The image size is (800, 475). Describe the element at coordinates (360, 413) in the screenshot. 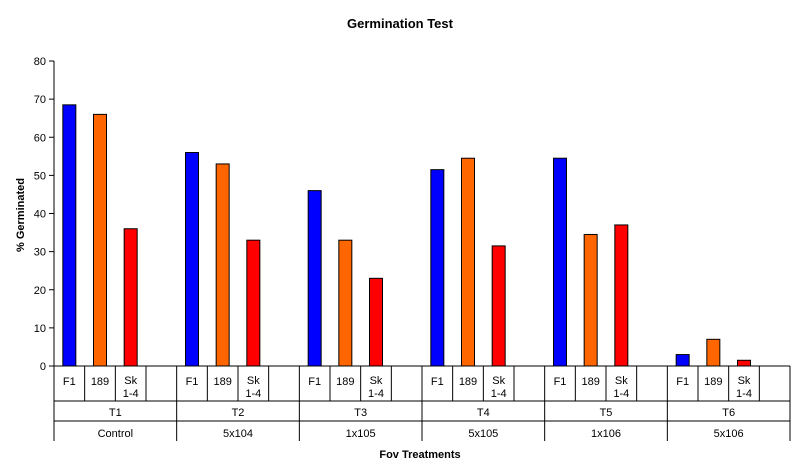

I see `treatment-label: T3` at that location.